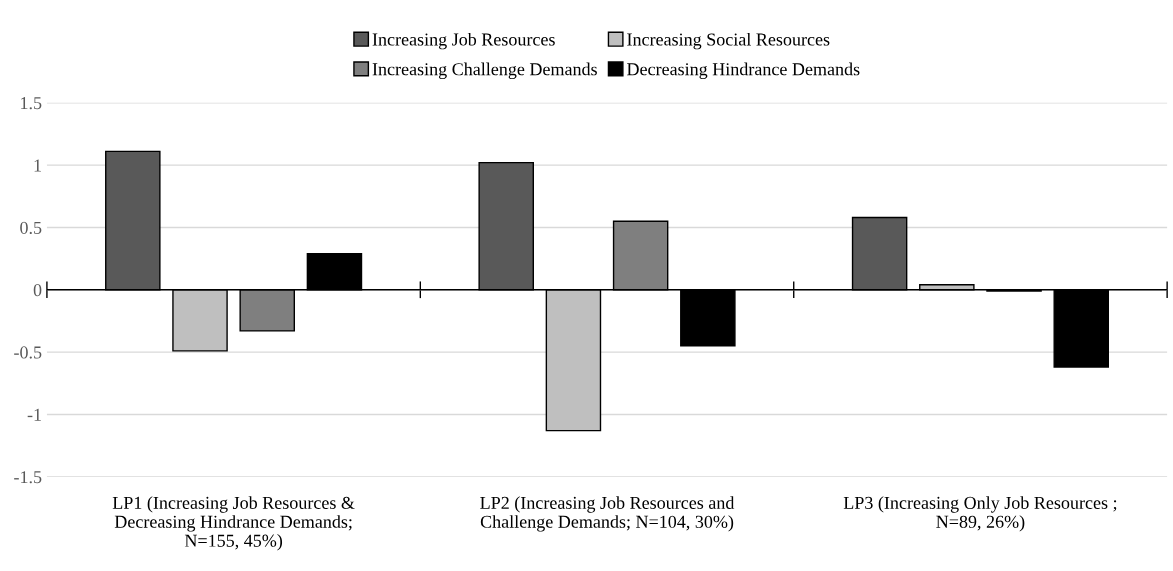  Describe the element at coordinates (31, 103) in the screenshot. I see `y-tick-label: 1.5` at that location.